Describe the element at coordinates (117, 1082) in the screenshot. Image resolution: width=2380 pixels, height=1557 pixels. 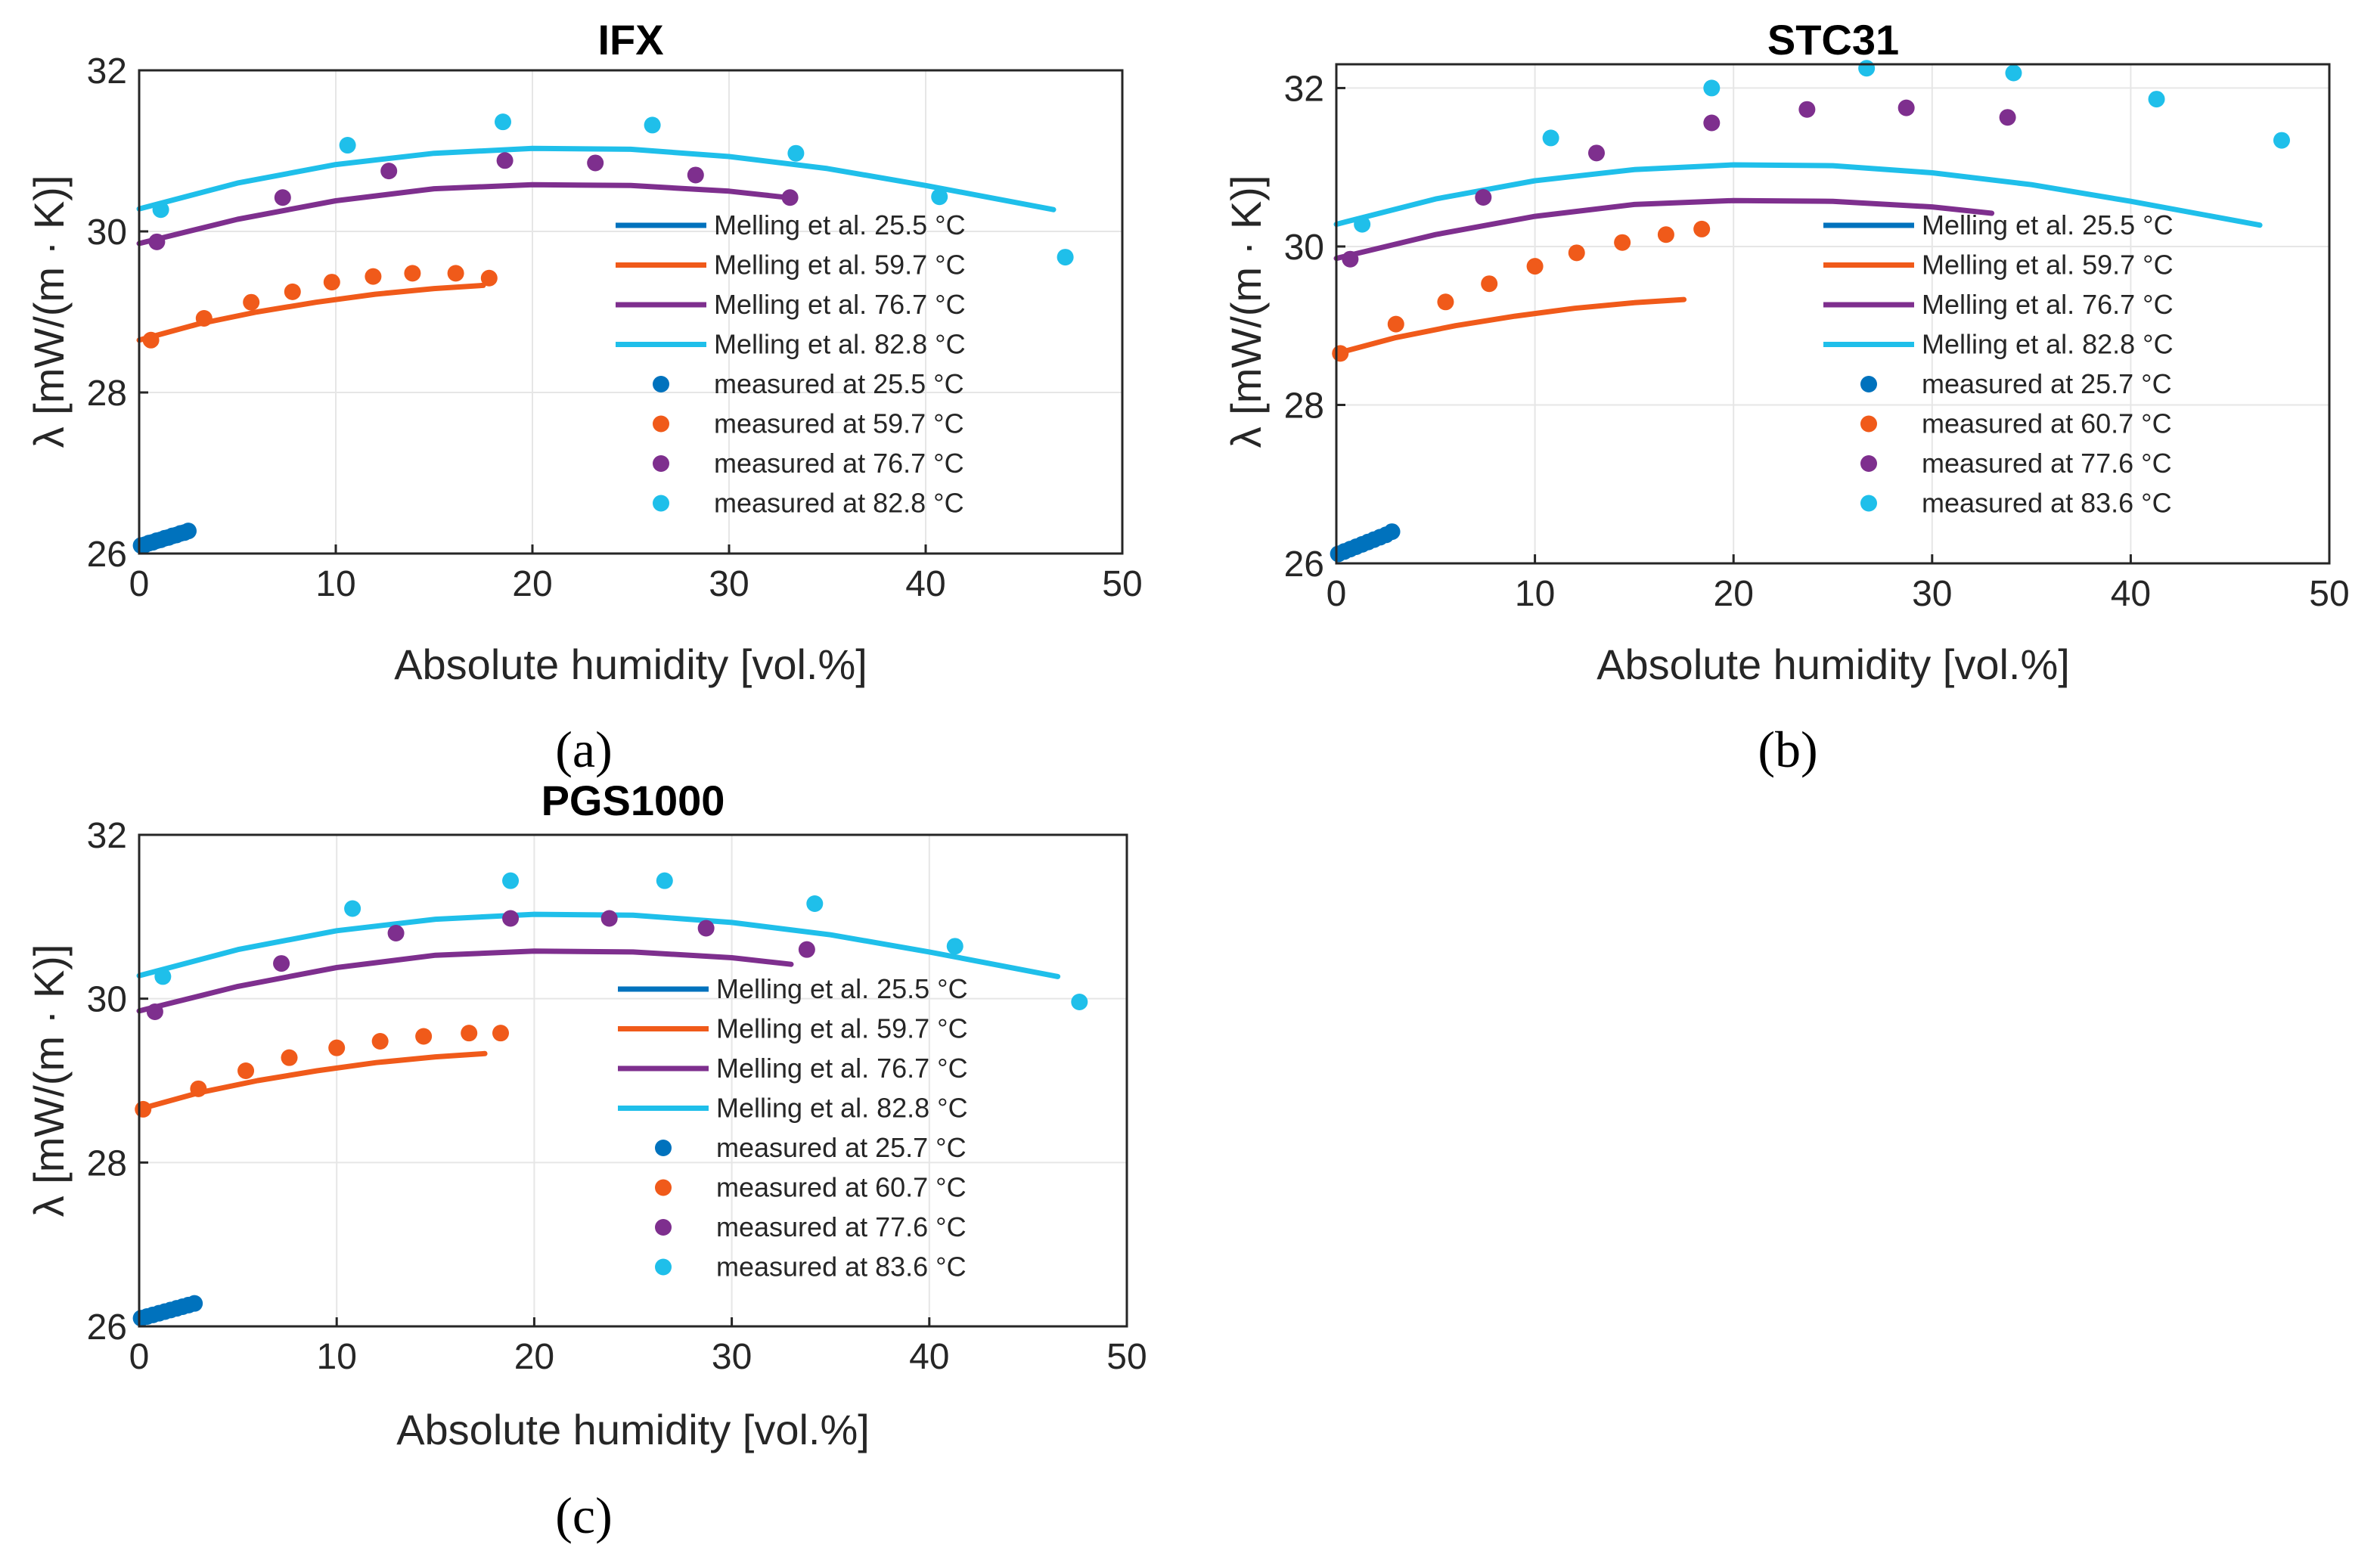
I see `y-tick-labels: 26 28 30 32` at that location.